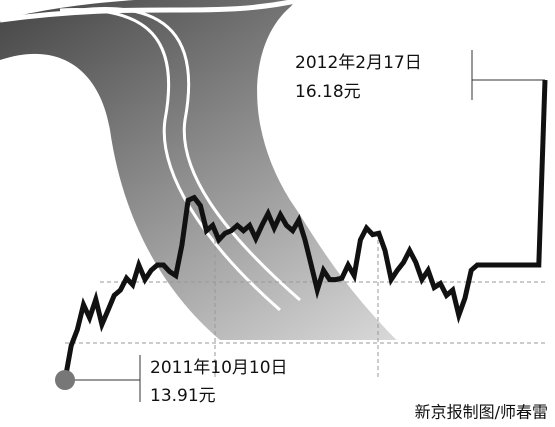  I want to click on credit: 新京报制图/师春雷, so click(481, 412).